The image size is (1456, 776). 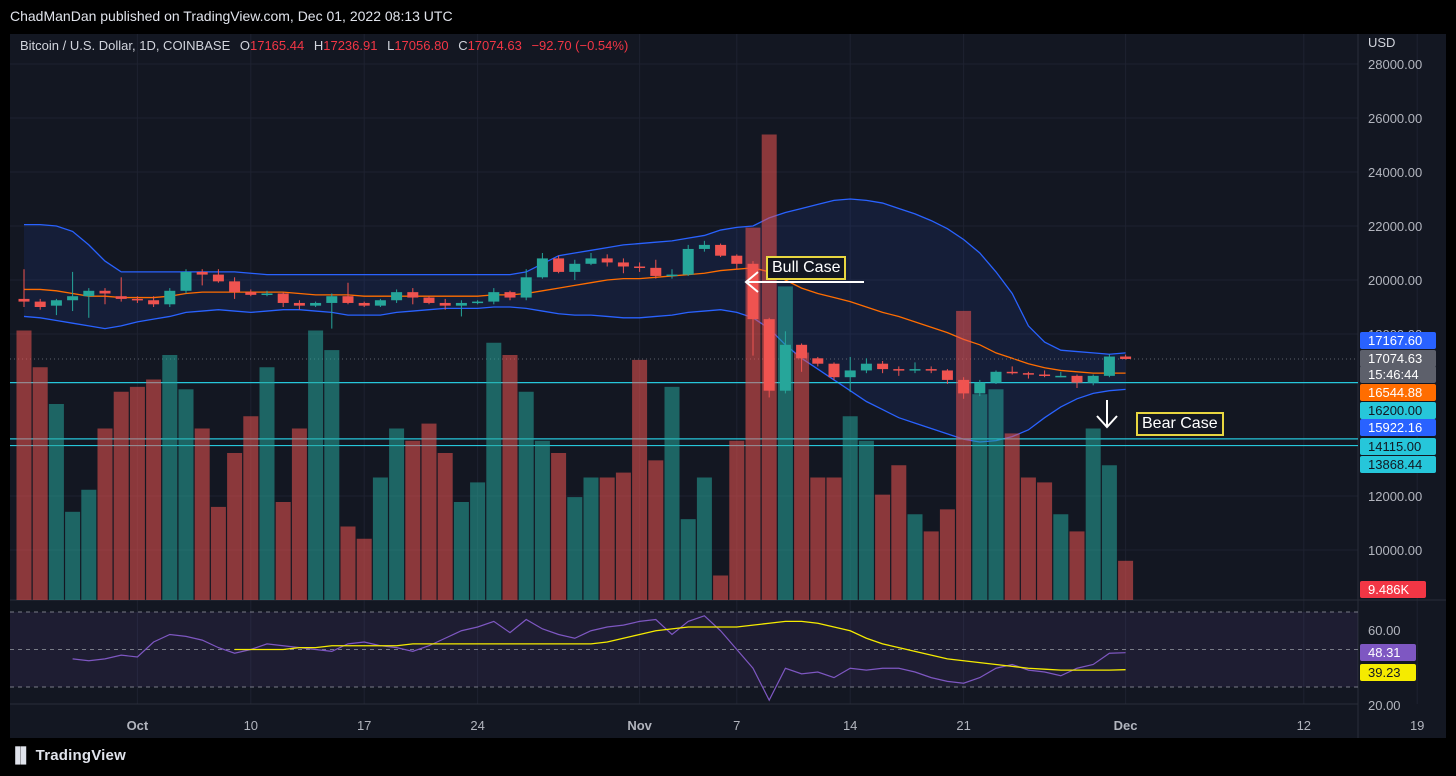 I want to click on bull-case-label: Bull Case, so click(x=806, y=268).